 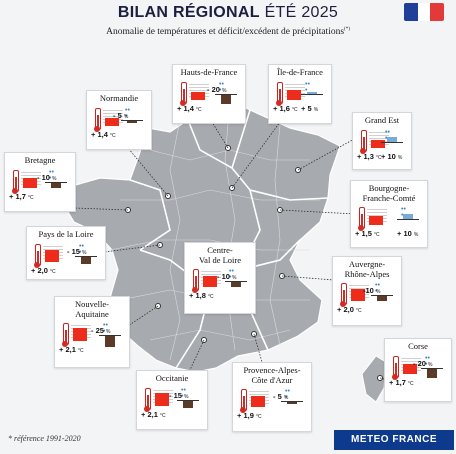 What do you see at coordinates (219, 255) in the screenshot?
I see `region-name: Centre- Val de Loire` at bounding box center [219, 255].